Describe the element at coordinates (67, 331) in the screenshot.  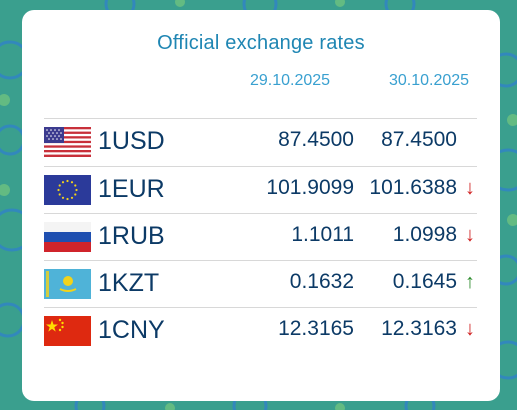
I see `cn-flag-icon` at that location.